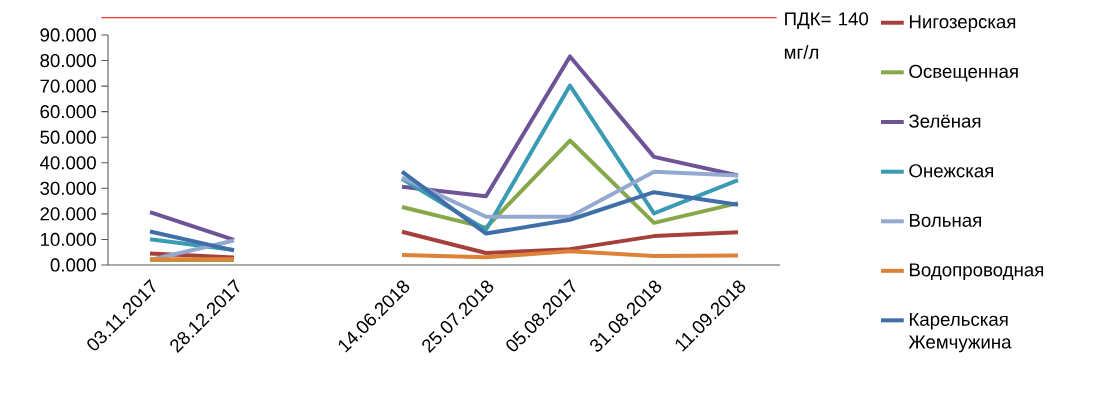 The image size is (1118, 410). What do you see at coordinates (976, 272) in the screenshot?
I see `legend-label: Водопроводная` at bounding box center [976, 272].